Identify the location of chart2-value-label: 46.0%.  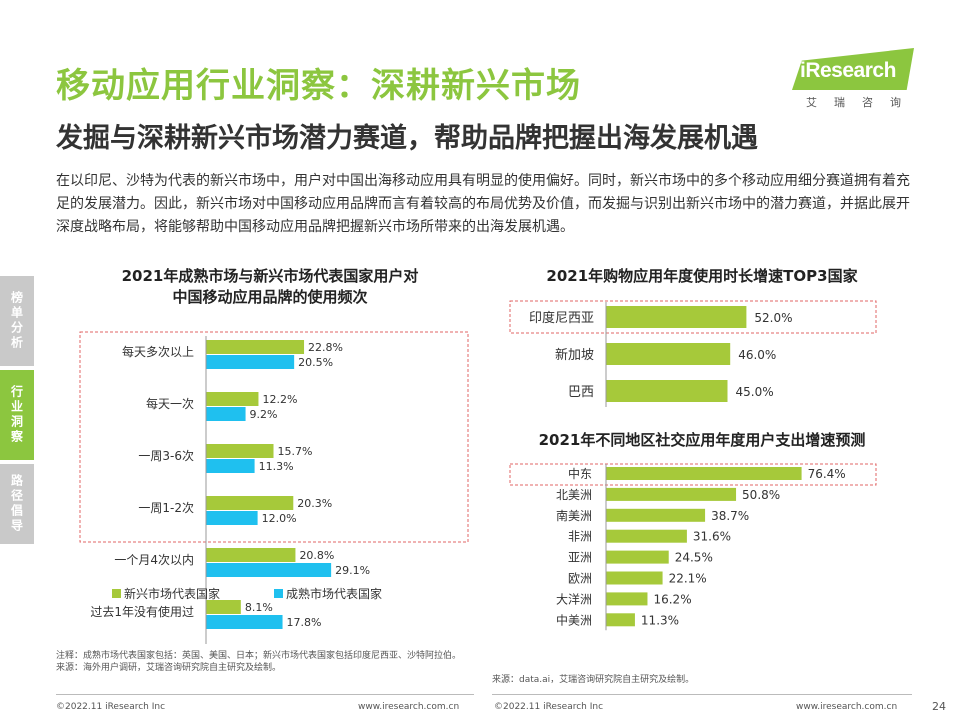
(757, 355).